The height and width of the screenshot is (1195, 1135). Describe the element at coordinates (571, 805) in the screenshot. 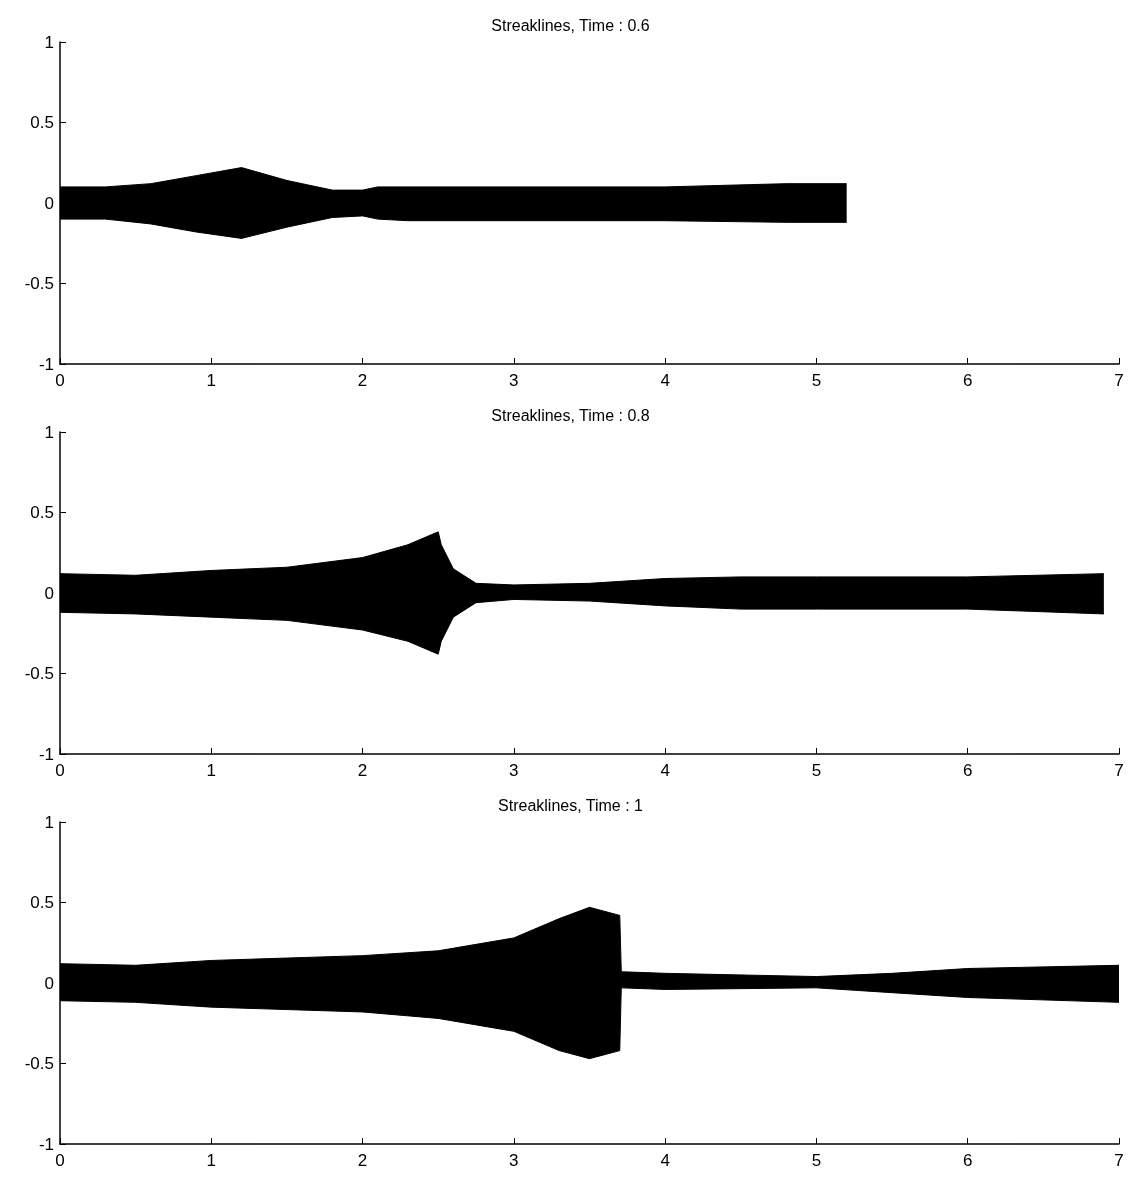

I see `chart-title: Streaklines, Time : 1` at that location.